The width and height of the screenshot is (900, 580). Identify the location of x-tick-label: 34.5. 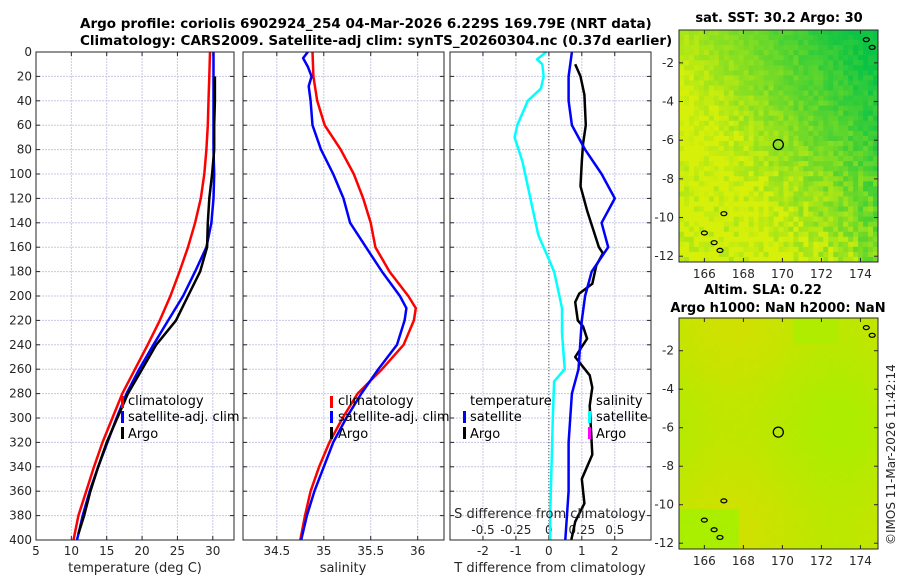
(276, 551).